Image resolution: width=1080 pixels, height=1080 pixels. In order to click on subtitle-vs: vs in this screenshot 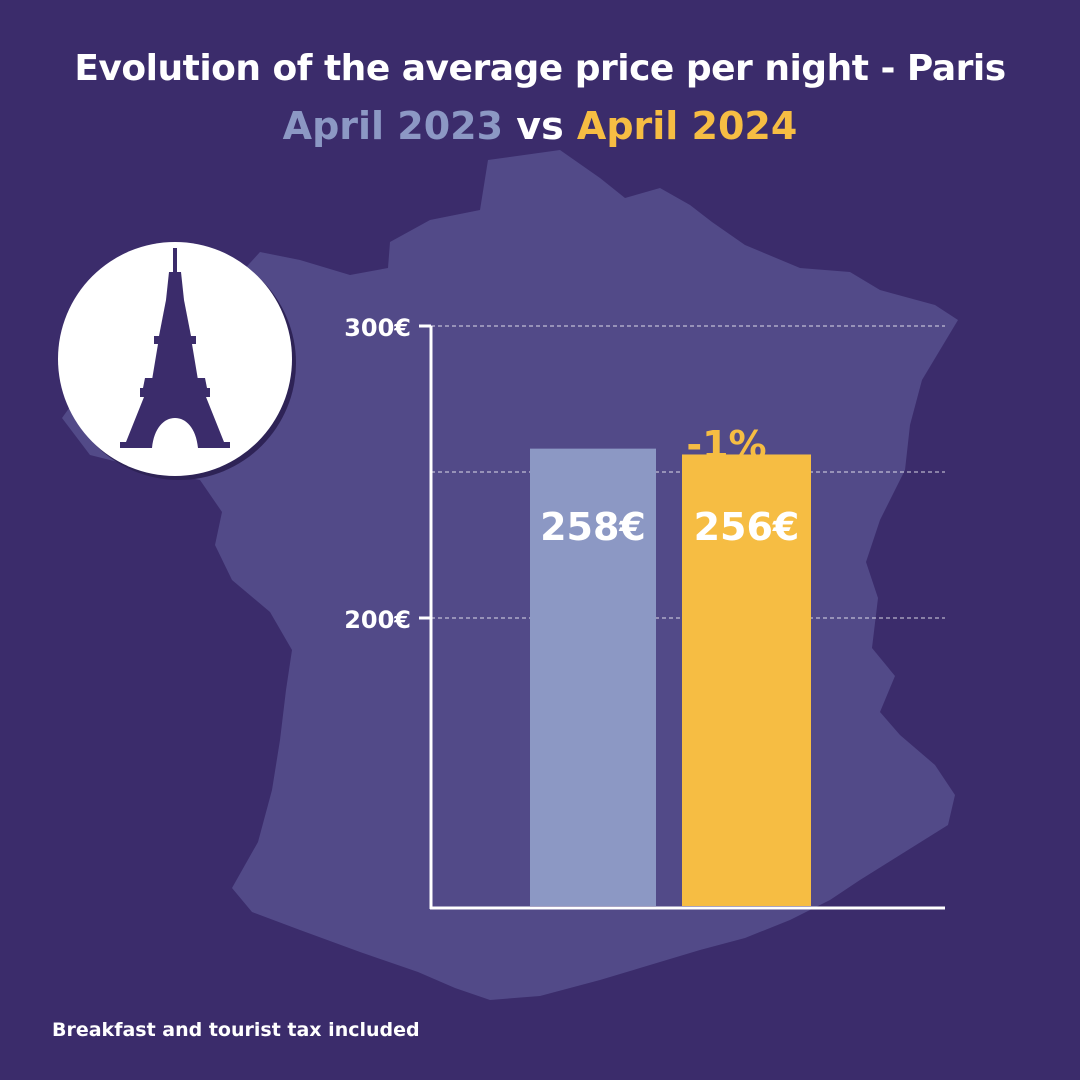, I will do `click(540, 126)`.